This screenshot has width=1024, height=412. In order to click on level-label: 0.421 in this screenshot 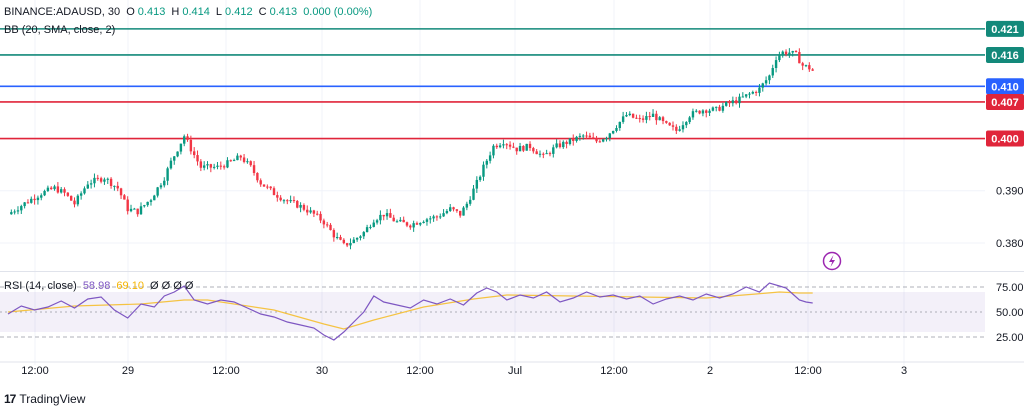, I will do `click(1005, 30)`.